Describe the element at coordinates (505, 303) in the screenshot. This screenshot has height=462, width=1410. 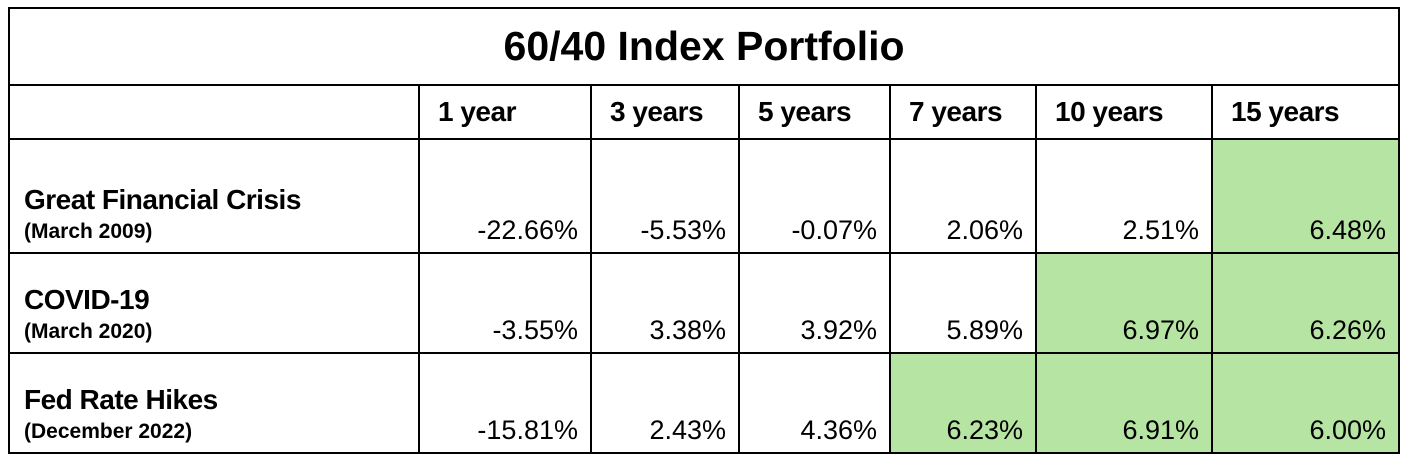
I see `value-cell: -3.55%` at that location.